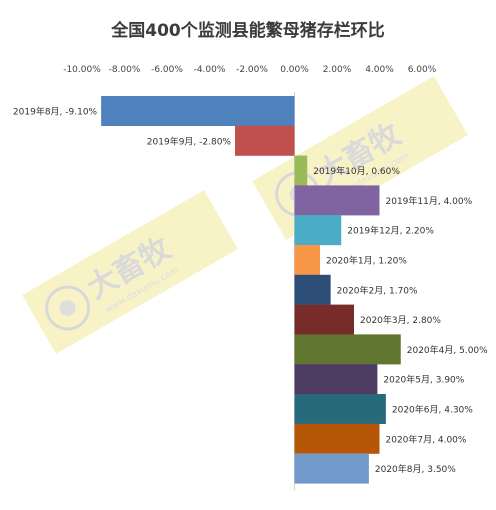  Describe the element at coordinates (432, 410) in the screenshot. I see `data-label: 2020年6月, 4.30%` at that location.